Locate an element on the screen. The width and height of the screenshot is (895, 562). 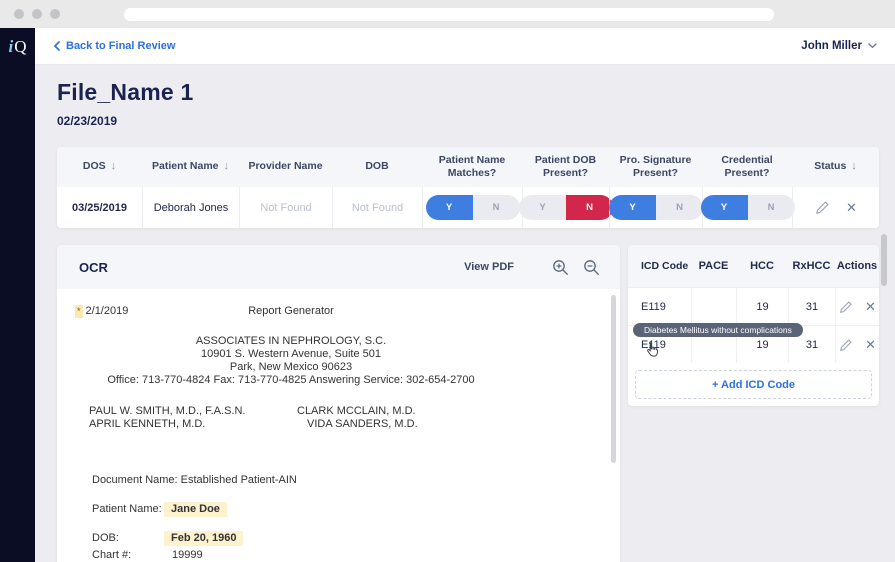
user-name: John Miller is located at coordinates (831, 46).